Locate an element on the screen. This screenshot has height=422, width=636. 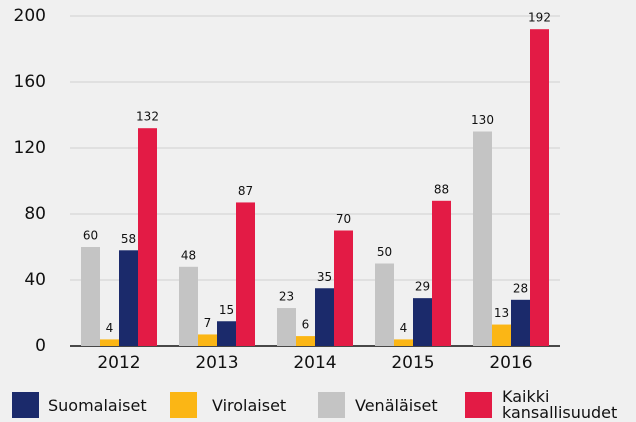
value-label: 192 is located at coordinates (539, 18).